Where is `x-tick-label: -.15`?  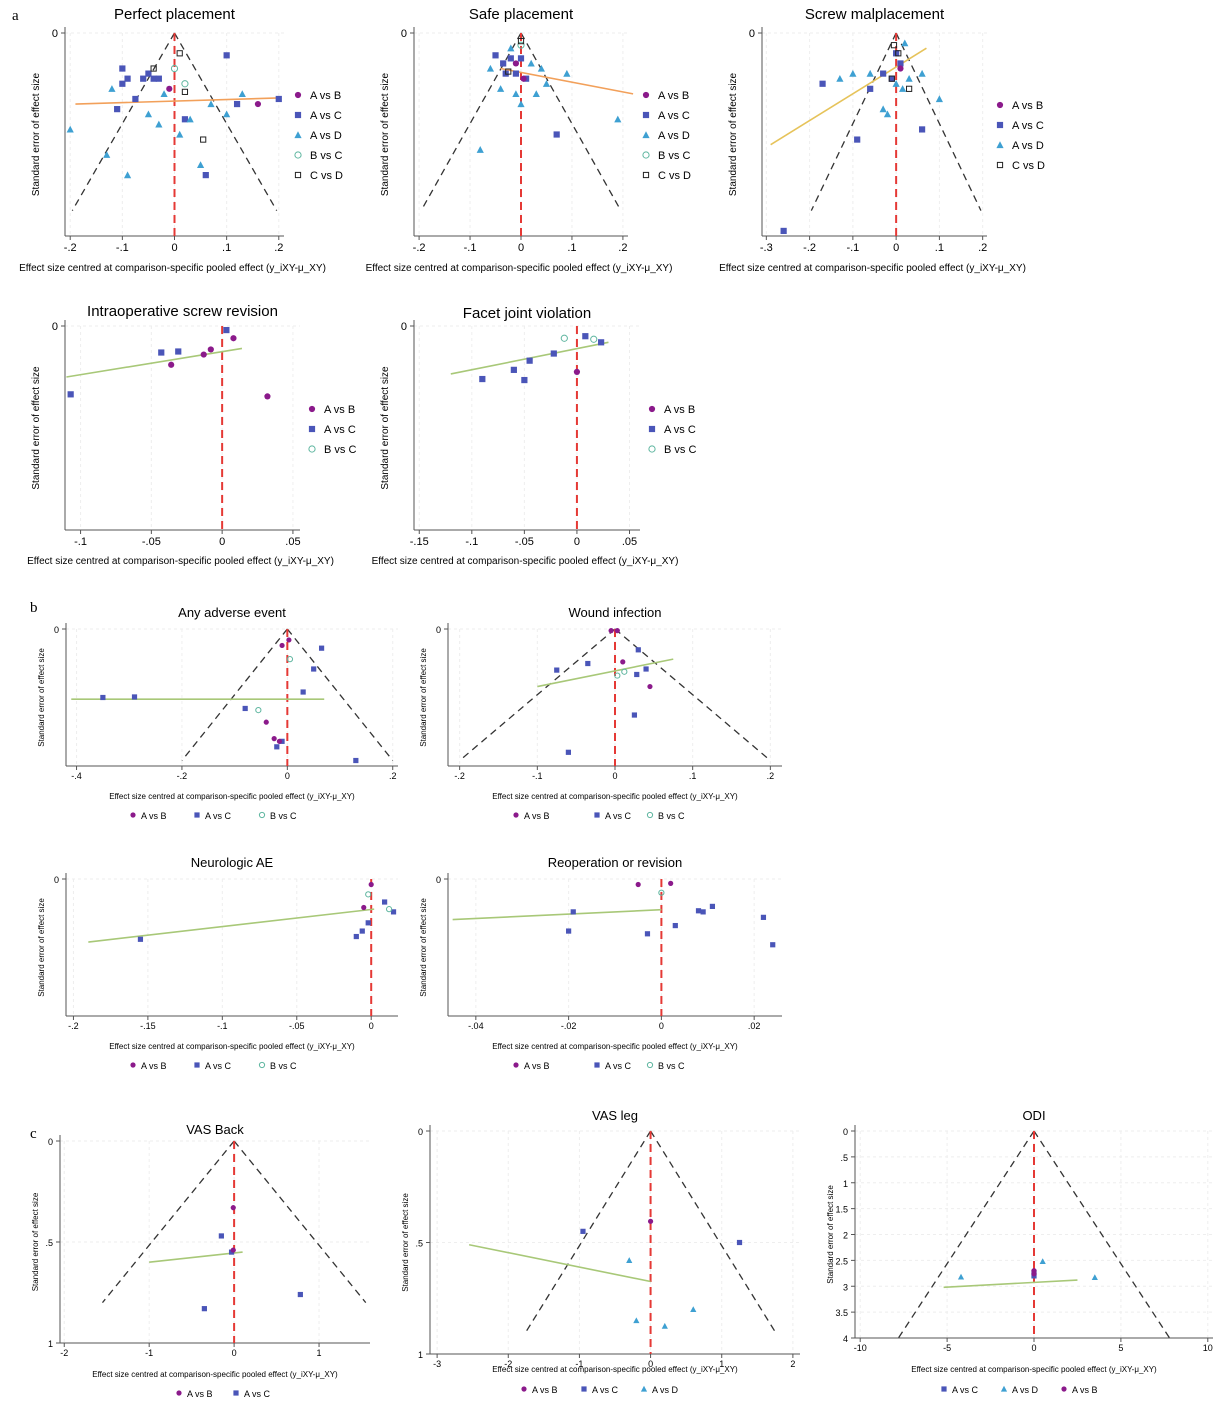
x-tick-label: -.15 is located at coordinates (148, 1026).